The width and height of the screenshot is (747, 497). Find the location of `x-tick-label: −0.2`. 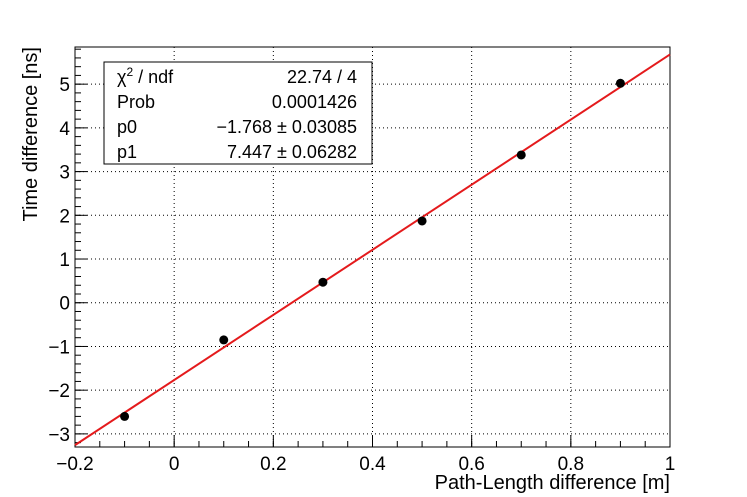

x-tick-label: −0.2 is located at coordinates (75, 464).